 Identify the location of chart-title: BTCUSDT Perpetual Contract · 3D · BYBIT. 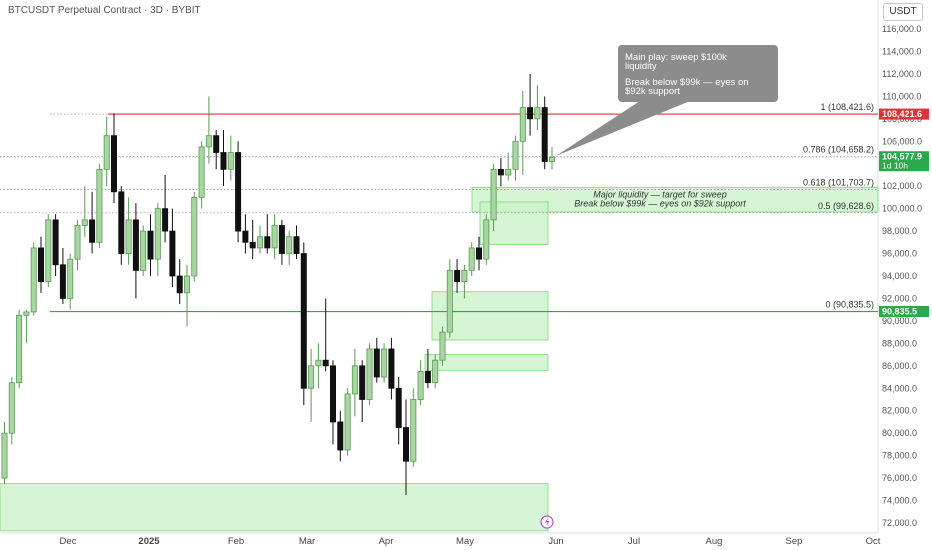
(104, 10).